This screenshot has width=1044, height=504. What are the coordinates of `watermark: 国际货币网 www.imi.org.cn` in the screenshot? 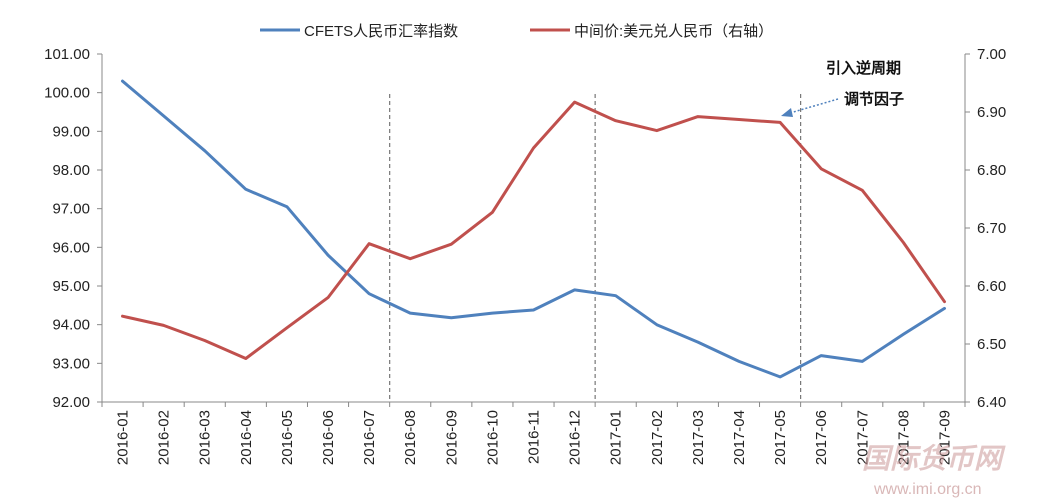 It's located at (934, 470).